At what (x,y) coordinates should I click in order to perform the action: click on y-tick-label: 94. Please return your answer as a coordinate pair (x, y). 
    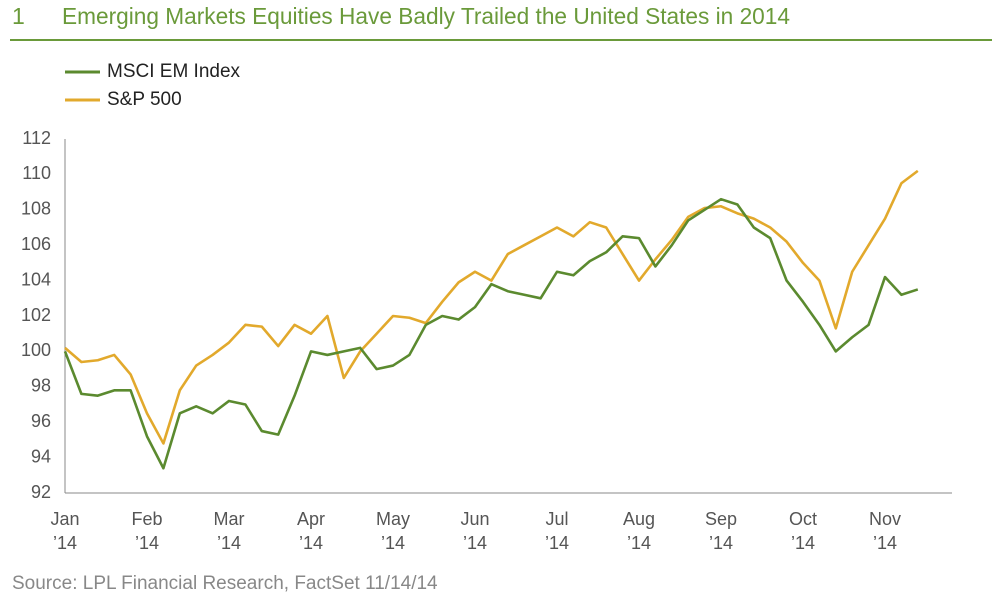
    Looking at the image, I should click on (41, 456).